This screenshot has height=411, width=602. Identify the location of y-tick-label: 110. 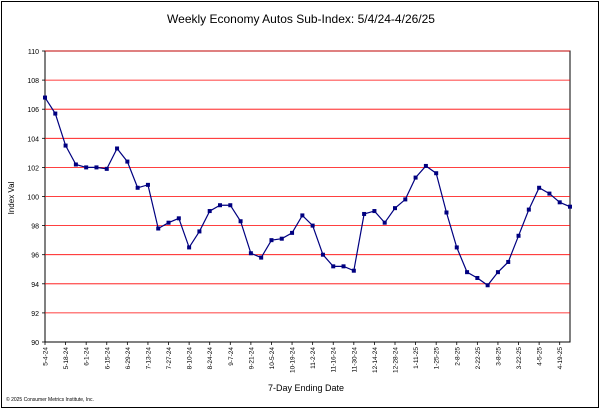
(33, 52).